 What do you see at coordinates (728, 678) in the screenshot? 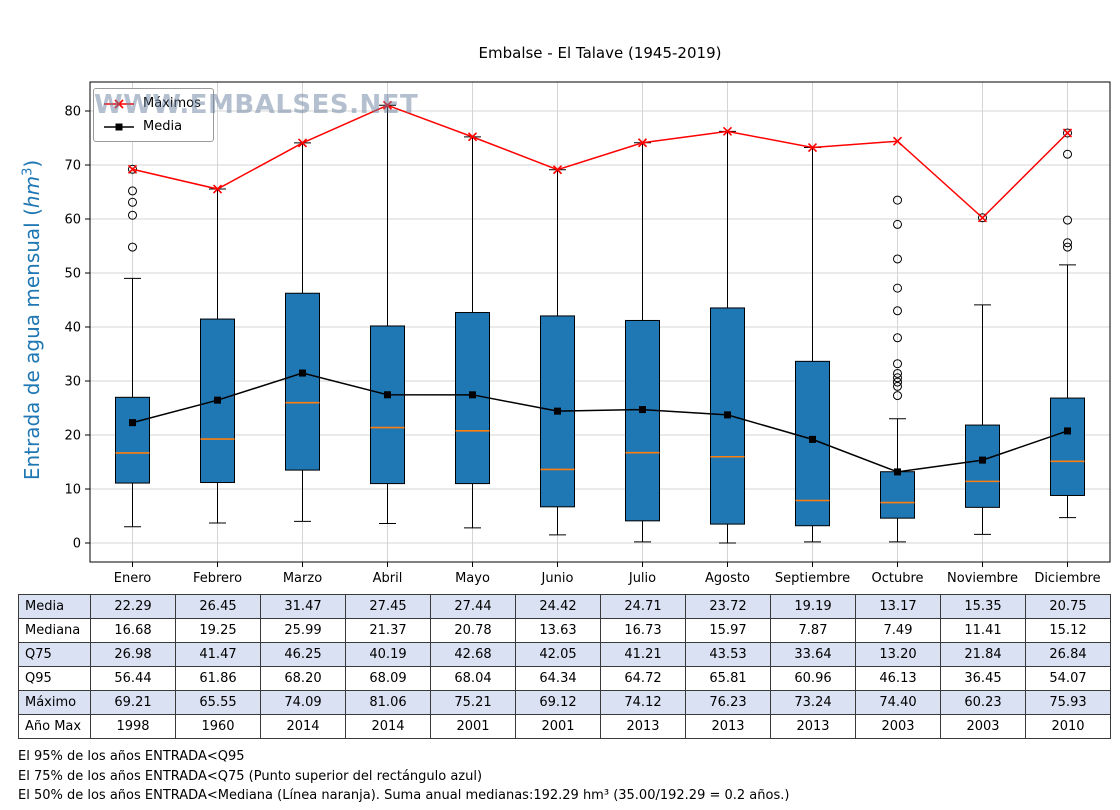
I see `table-cell: 65.81` at bounding box center [728, 678].